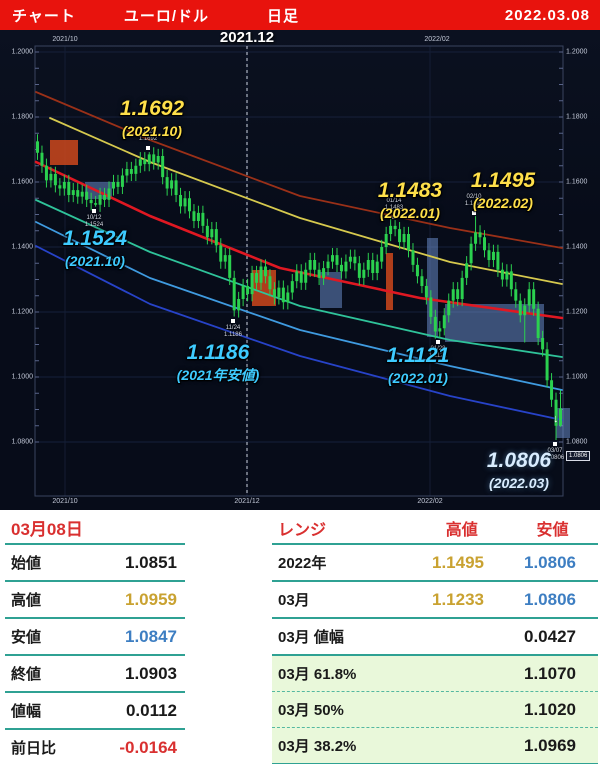 This screenshot has width=600, height=764. Describe the element at coordinates (550, 636) in the screenshot. I see `range-row-low: 0.0427` at that location.